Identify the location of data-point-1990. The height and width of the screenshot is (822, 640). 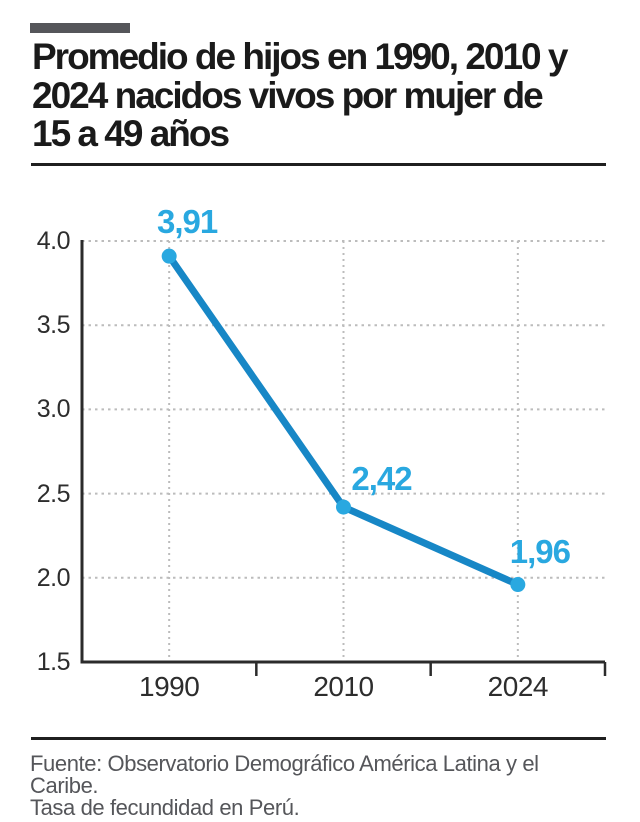
(169, 256).